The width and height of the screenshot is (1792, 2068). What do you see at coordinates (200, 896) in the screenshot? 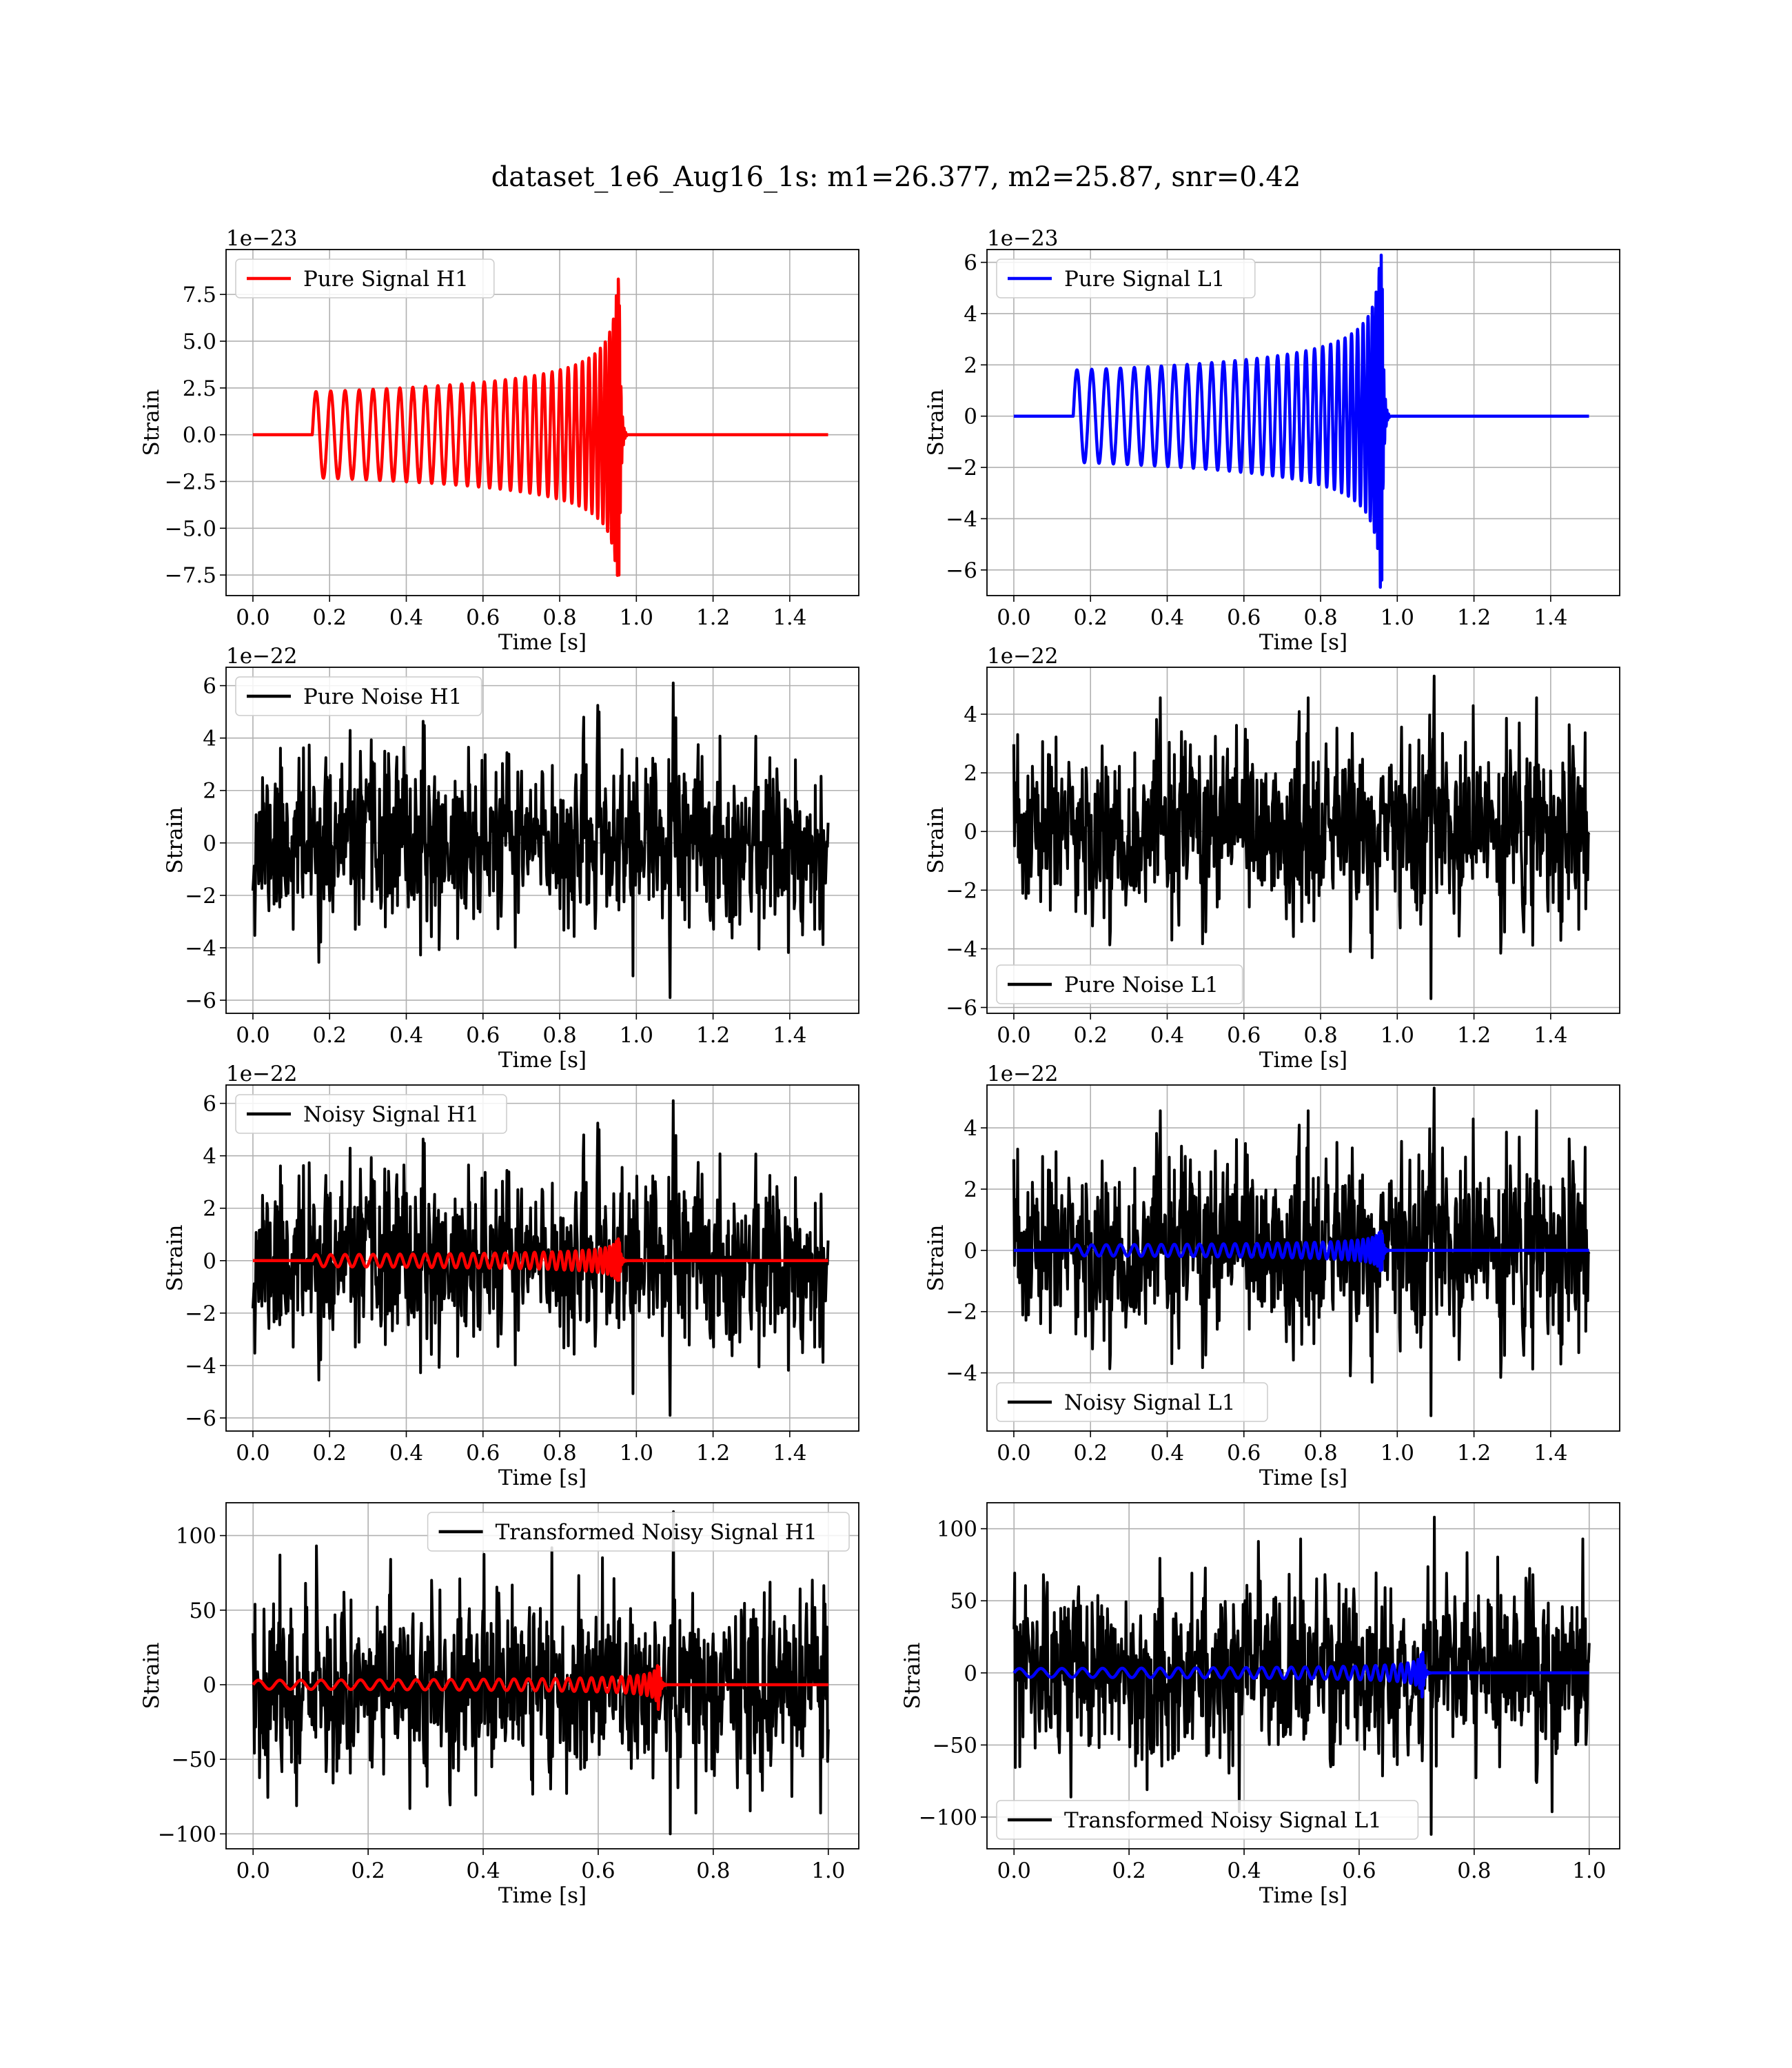
I see `y-tick-label: −2` at bounding box center [200, 896].